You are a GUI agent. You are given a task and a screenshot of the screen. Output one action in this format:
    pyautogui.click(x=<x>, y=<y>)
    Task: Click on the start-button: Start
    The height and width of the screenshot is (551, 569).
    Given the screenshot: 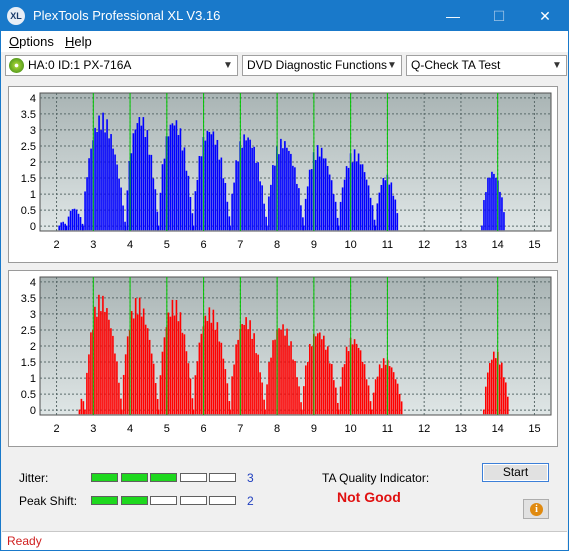 What is the action you would take?
    pyautogui.click(x=515, y=472)
    